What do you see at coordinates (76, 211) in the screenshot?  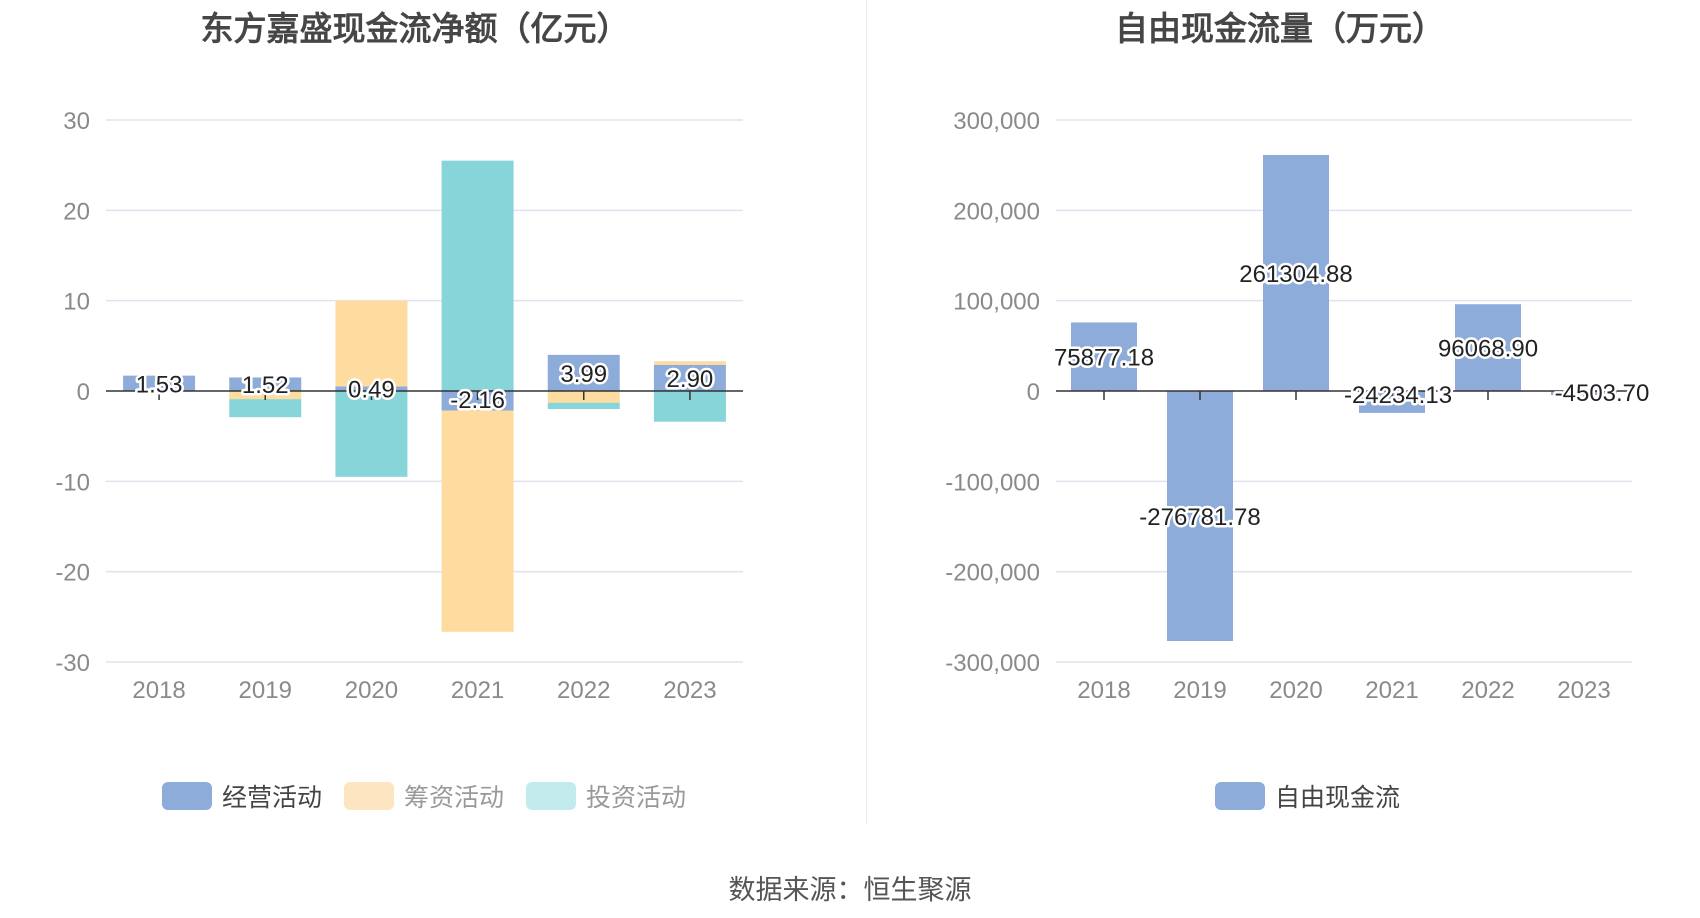 I see `y-tick-label: 20` at bounding box center [76, 211].